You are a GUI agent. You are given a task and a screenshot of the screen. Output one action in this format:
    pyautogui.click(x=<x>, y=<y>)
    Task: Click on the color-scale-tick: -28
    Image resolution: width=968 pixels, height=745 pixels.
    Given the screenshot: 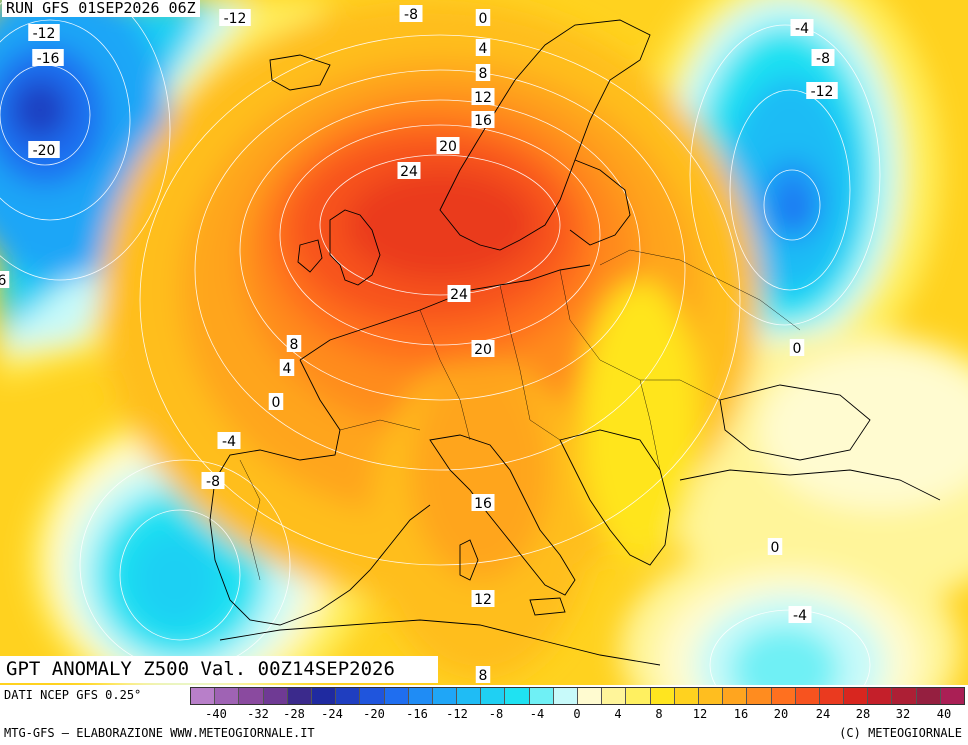 What is the action you would take?
    pyautogui.click(x=294, y=714)
    